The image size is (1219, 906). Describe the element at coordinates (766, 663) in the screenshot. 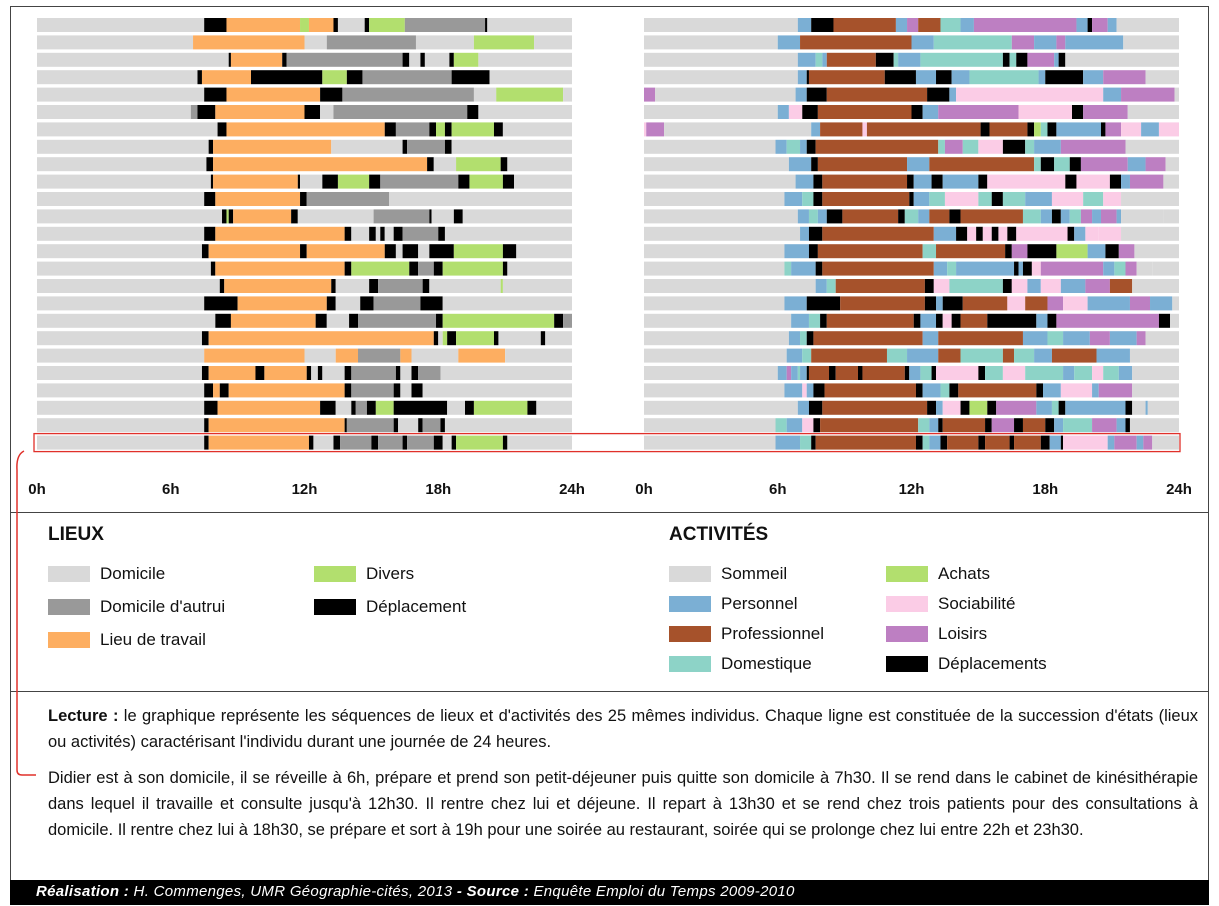

I see `legend-label: Domestique` at that location.